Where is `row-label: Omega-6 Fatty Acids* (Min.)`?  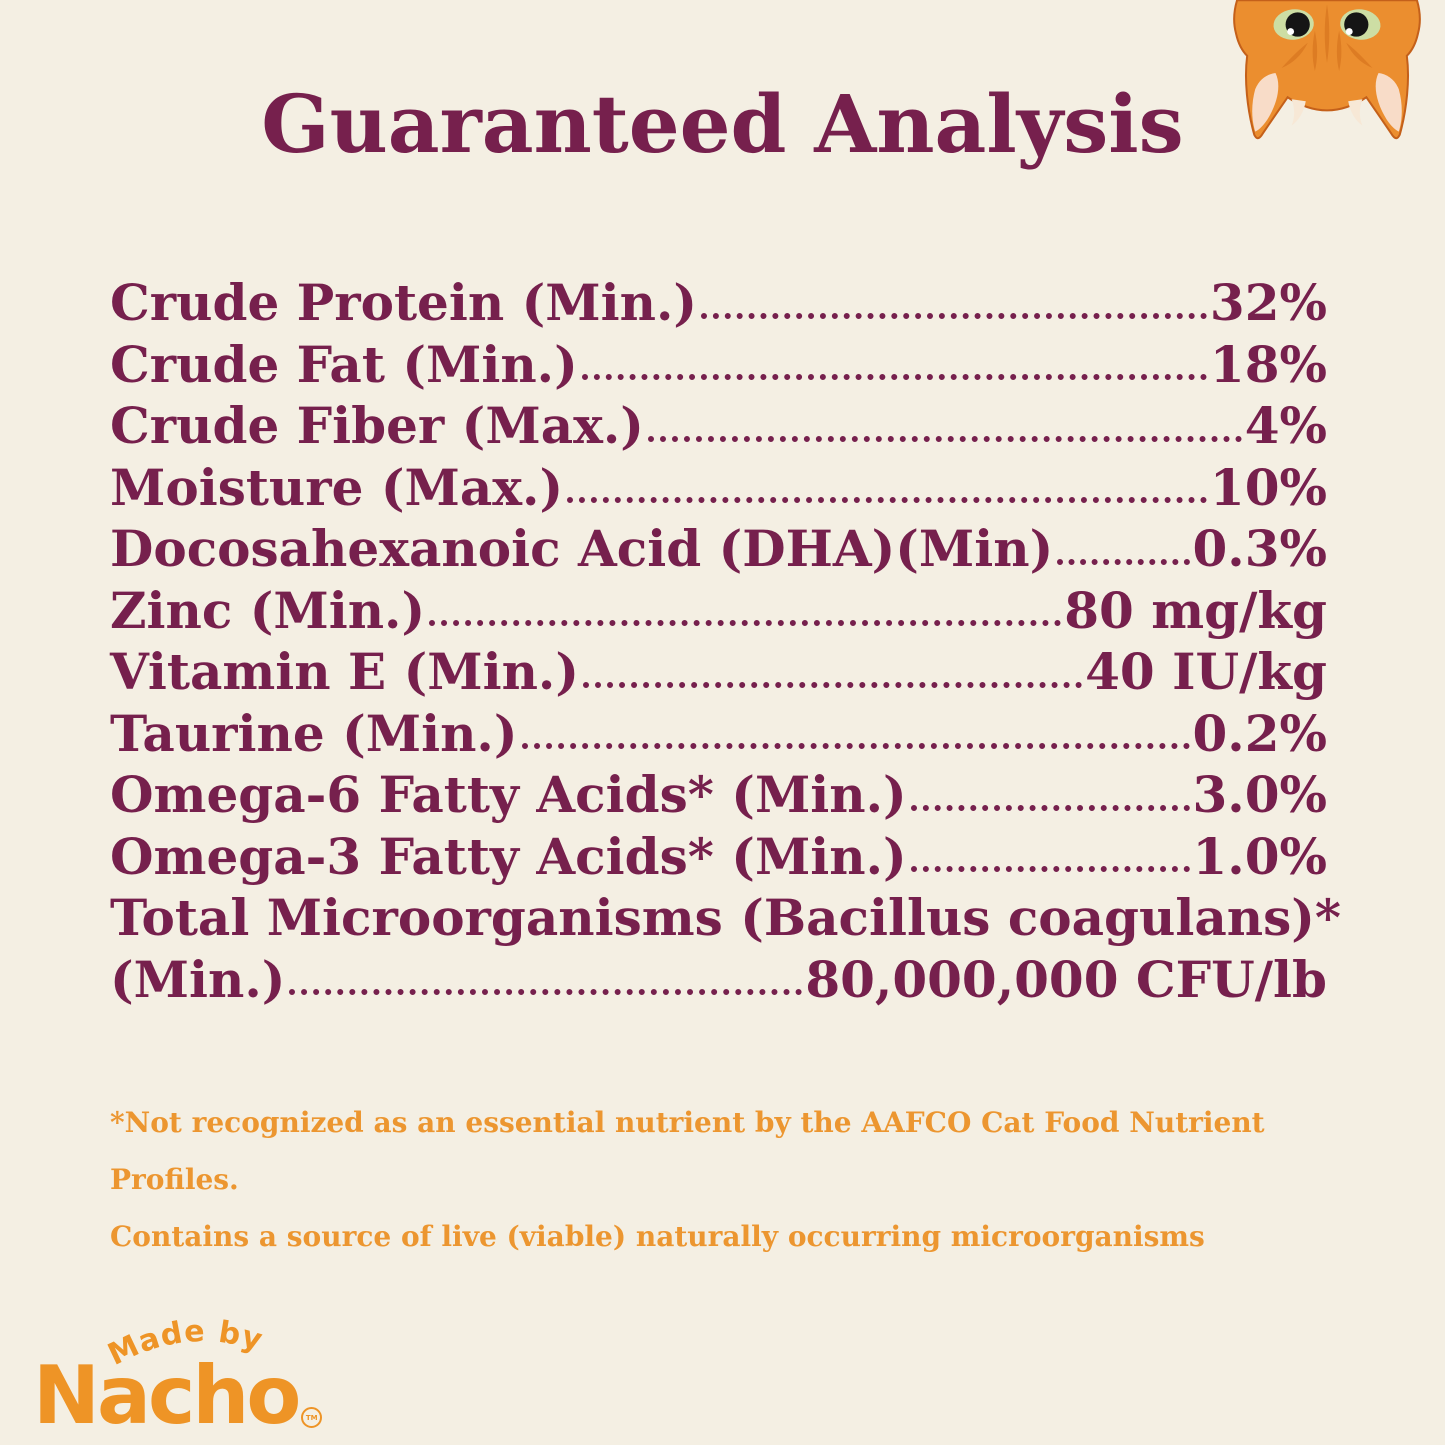 row-label: Omega-6 Fatty Acids* (Min.) is located at coordinates (508, 794).